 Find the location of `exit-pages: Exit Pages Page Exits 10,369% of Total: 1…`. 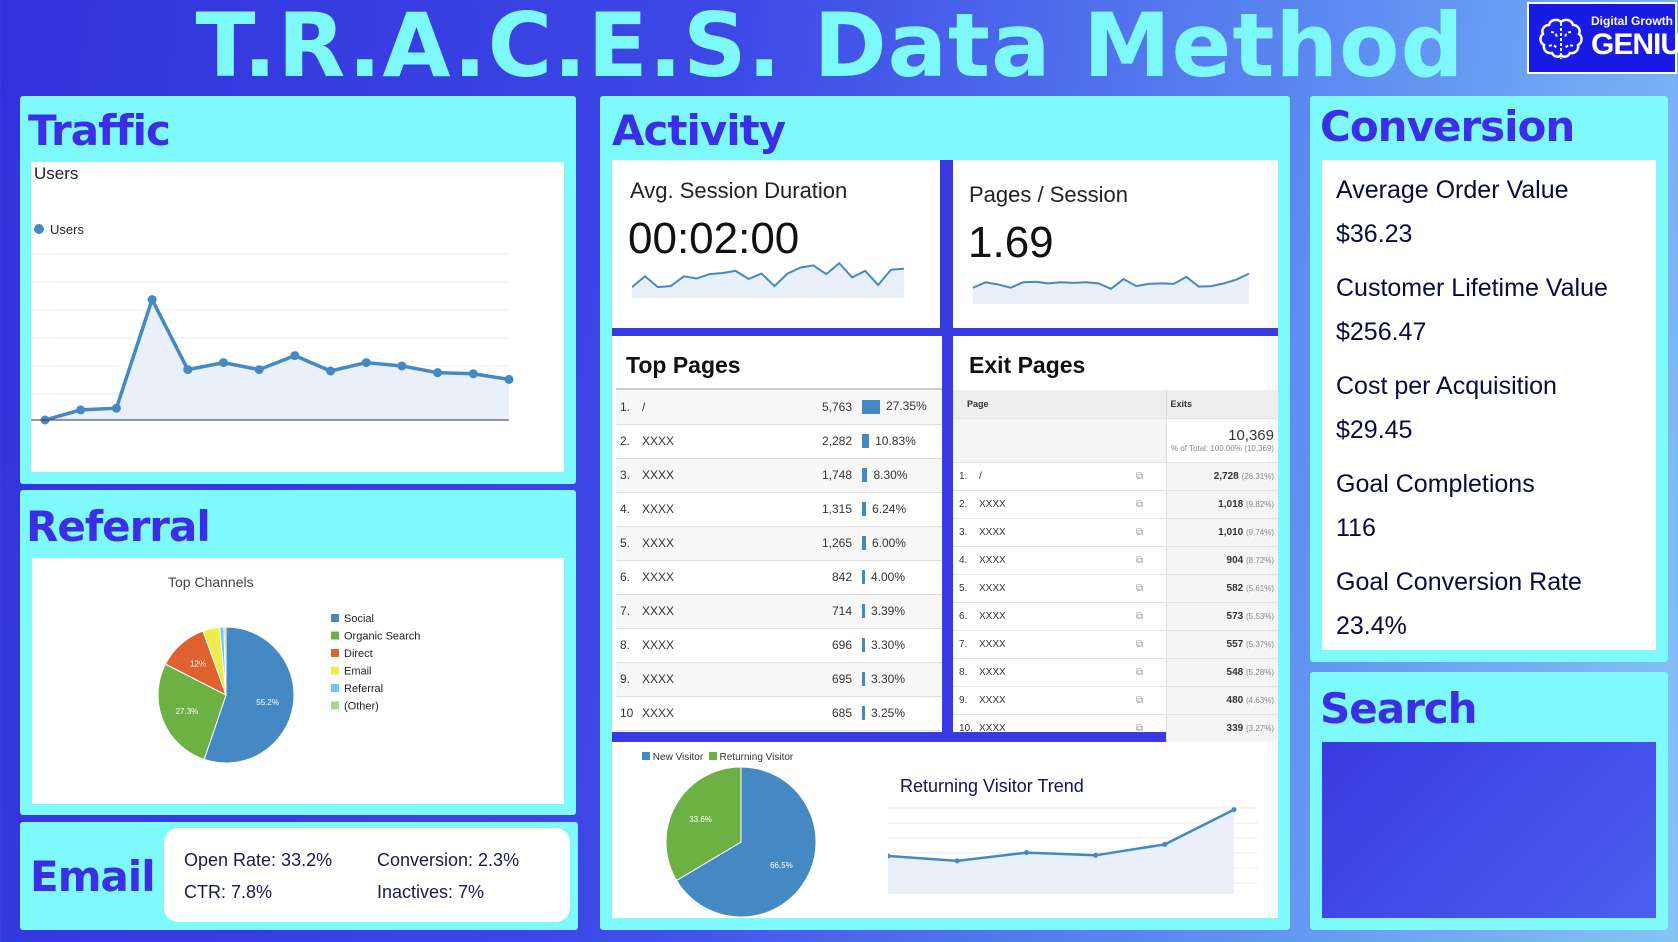

exit-pages: Exit Pages Page Exits 10,369% of Total: 1… is located at coordinates (1115, 539).